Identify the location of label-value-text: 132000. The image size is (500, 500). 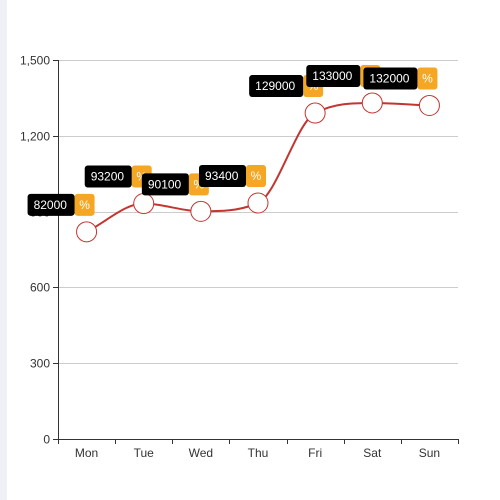
(389, 78).